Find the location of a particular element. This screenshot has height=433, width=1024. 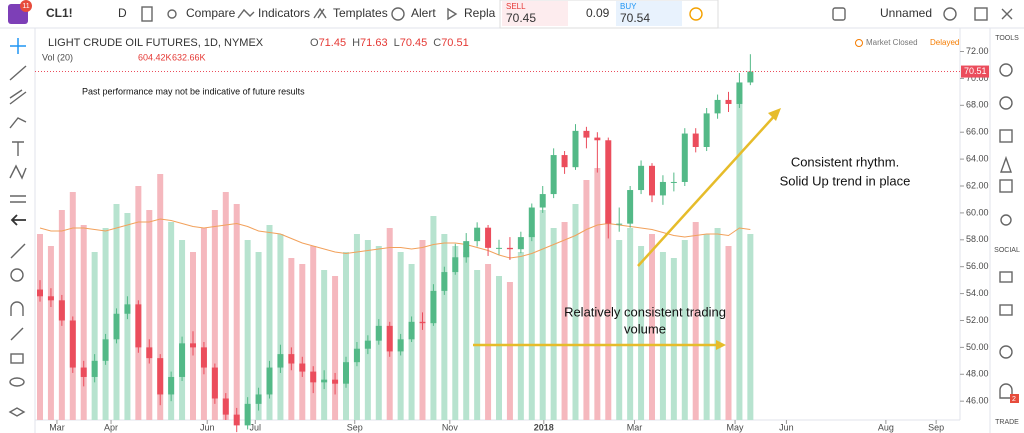

measure-tool is located at coordinates (18, 251).